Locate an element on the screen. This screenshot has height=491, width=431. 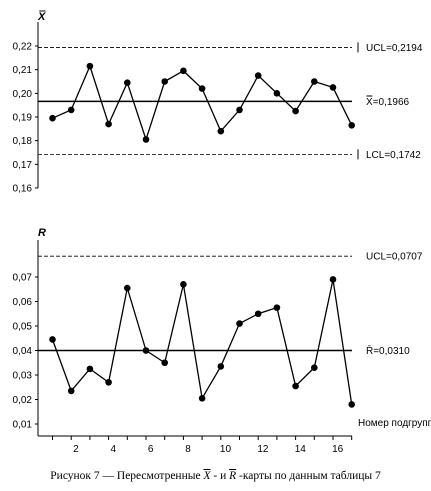
r-x-tick-label: 2 is located at coordinates (76, 449).